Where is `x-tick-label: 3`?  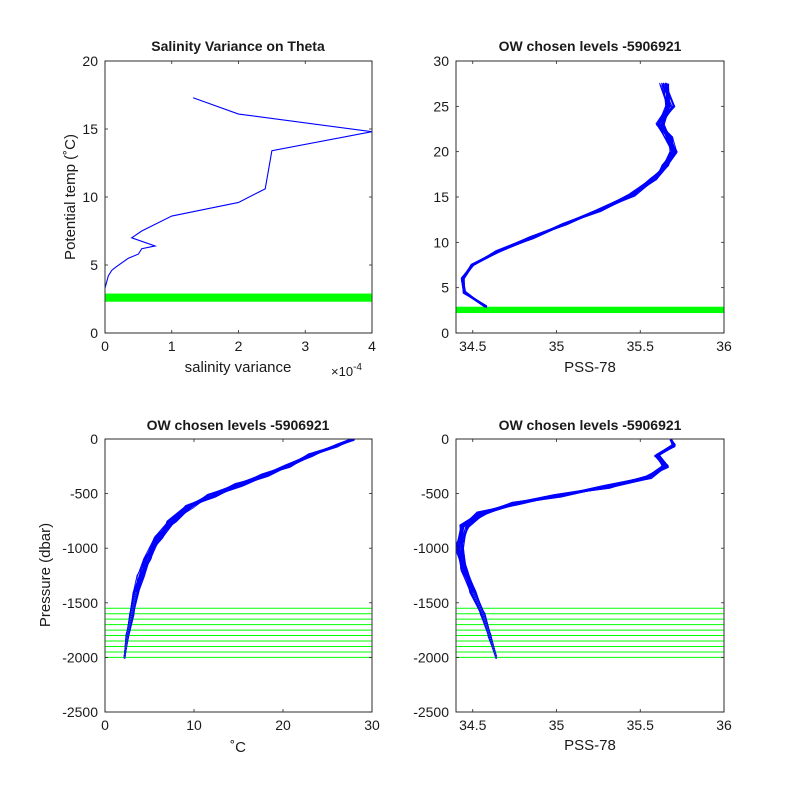 x-tick-label: 3 is located at coordinates (305, 346).